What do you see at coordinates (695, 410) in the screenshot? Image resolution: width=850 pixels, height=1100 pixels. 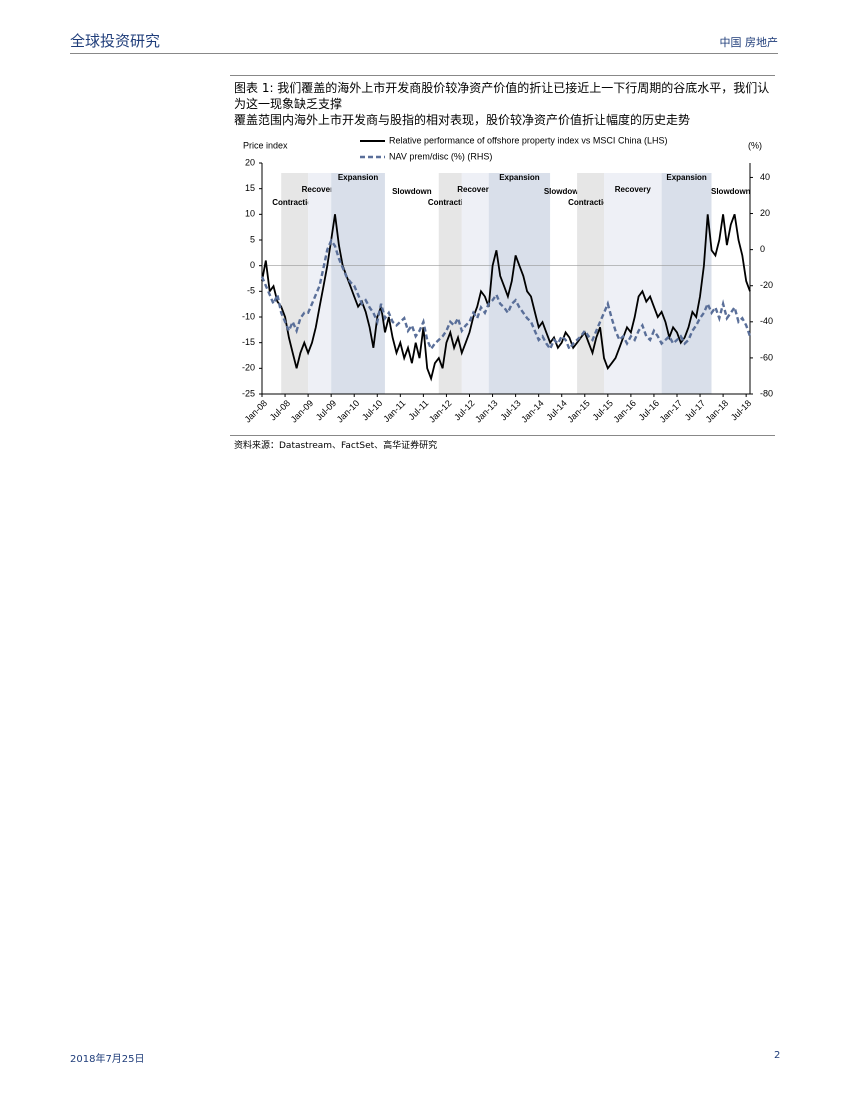 I see `x-tick-label: Jul-17` at bounding box center [695, 410].